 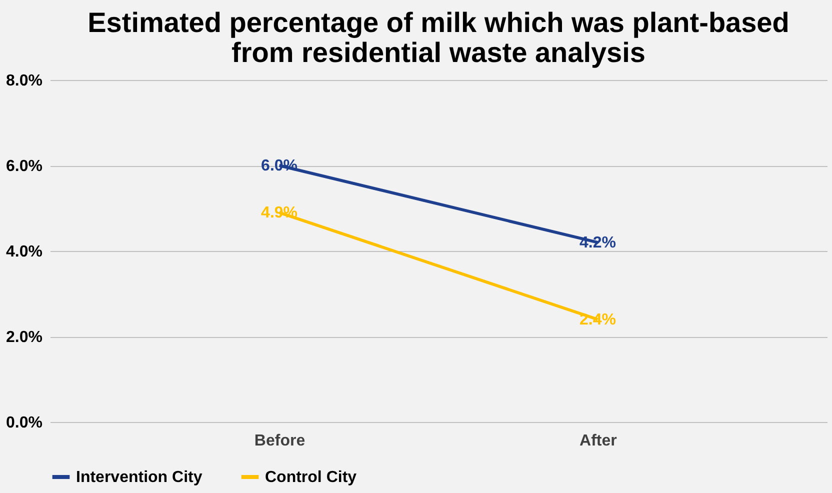 What do you see at coordinates (24, 252) in the screenshot?
I see `y-tick-label: 4.0%` at bounding box center [24, 252].